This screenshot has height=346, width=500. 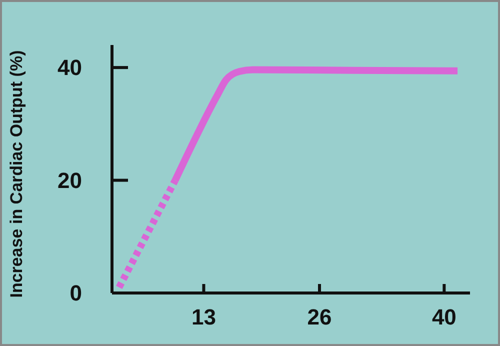 What do you see at coordinates (319, 317) in the screenshot?
I see `x-tick-label: 26` at bounding box center [319, 317].